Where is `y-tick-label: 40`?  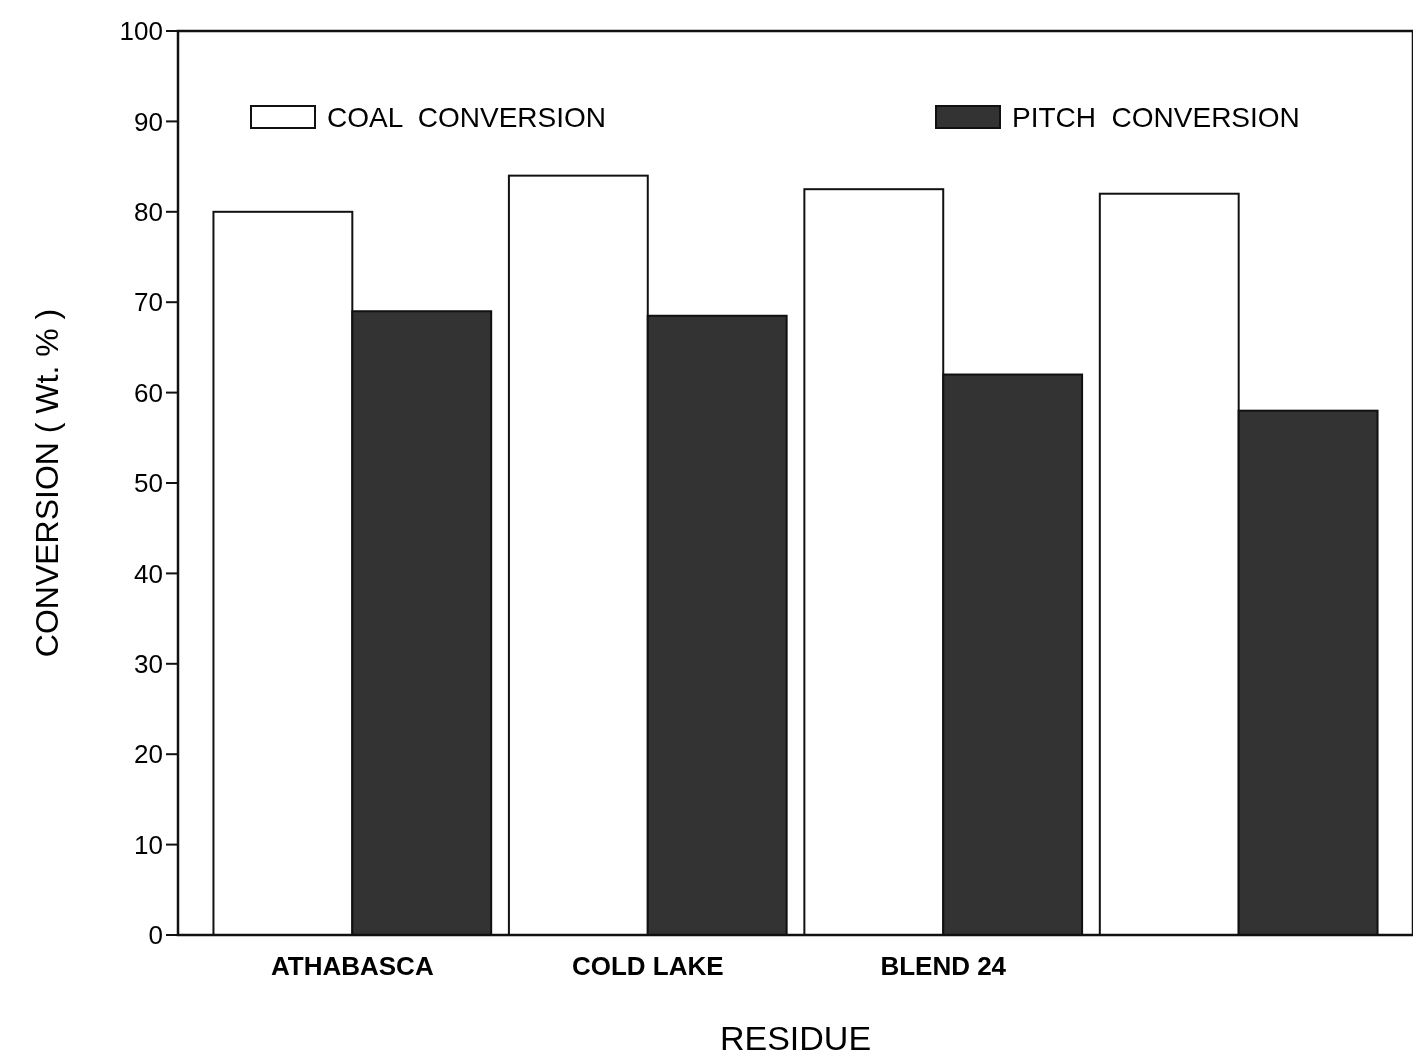
y-tick-label: 40 is located at coordinates (148, 573).